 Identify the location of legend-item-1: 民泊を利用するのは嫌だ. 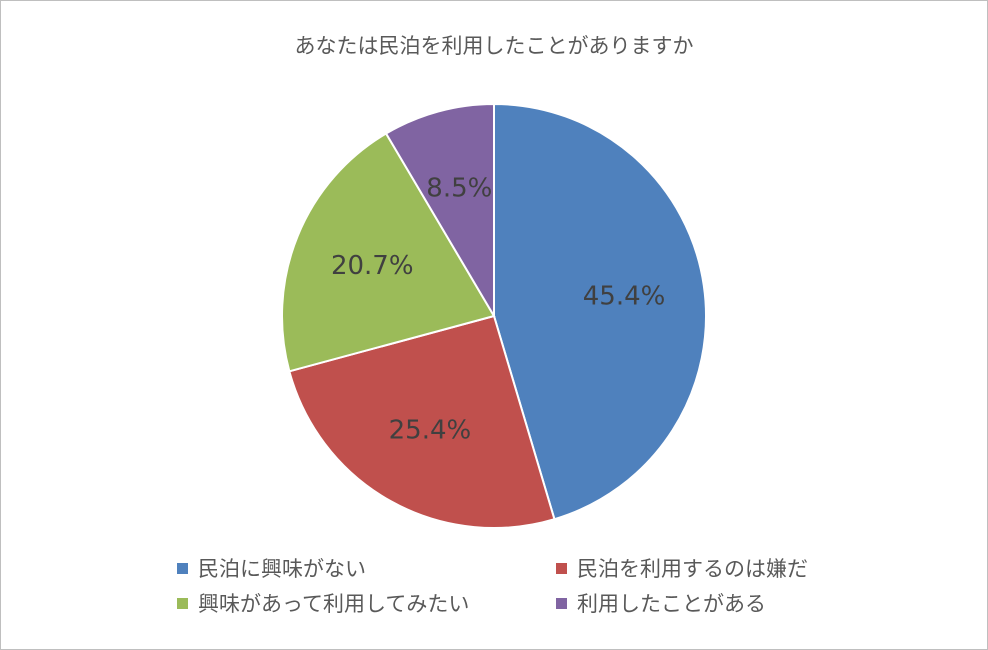
(682, 568).